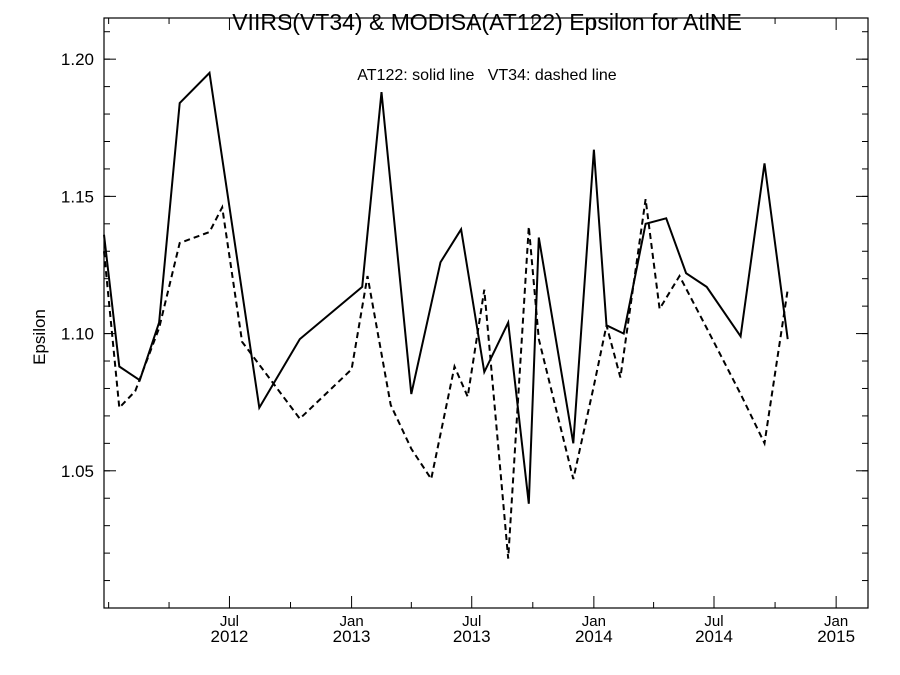 This screenshot has width=900, height=675. What do you see at coordinates (230, 636) in the screenshot?
I see `x-tick-year-label: 2012` at bounding box center [230, 636].